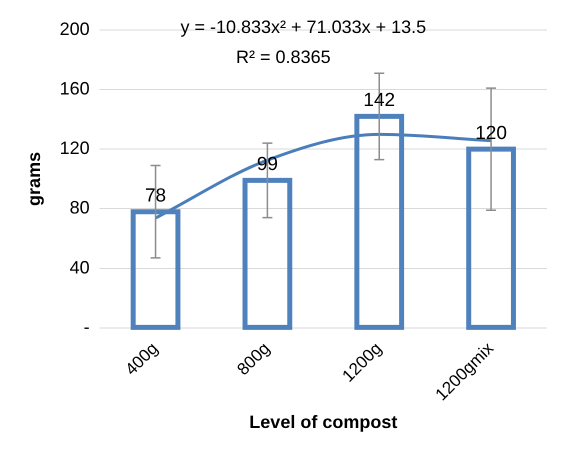  What do you see at coordinates (283, 56) in the screenshot?
I see `annotation: R² = 0.8365` at bounding box center [283, 56].